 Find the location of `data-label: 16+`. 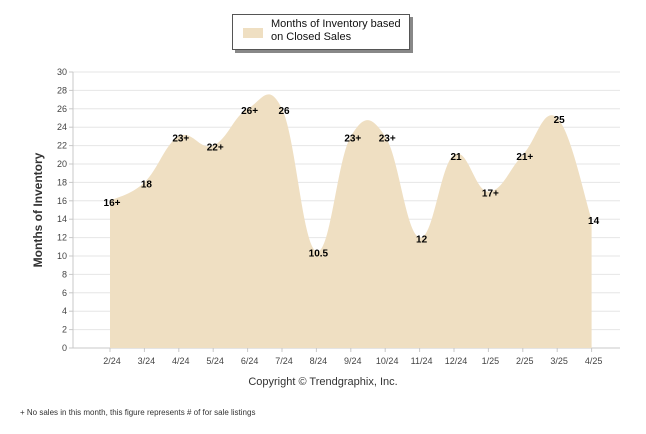

data-label: 16+ is located at coordinates (112, 203).